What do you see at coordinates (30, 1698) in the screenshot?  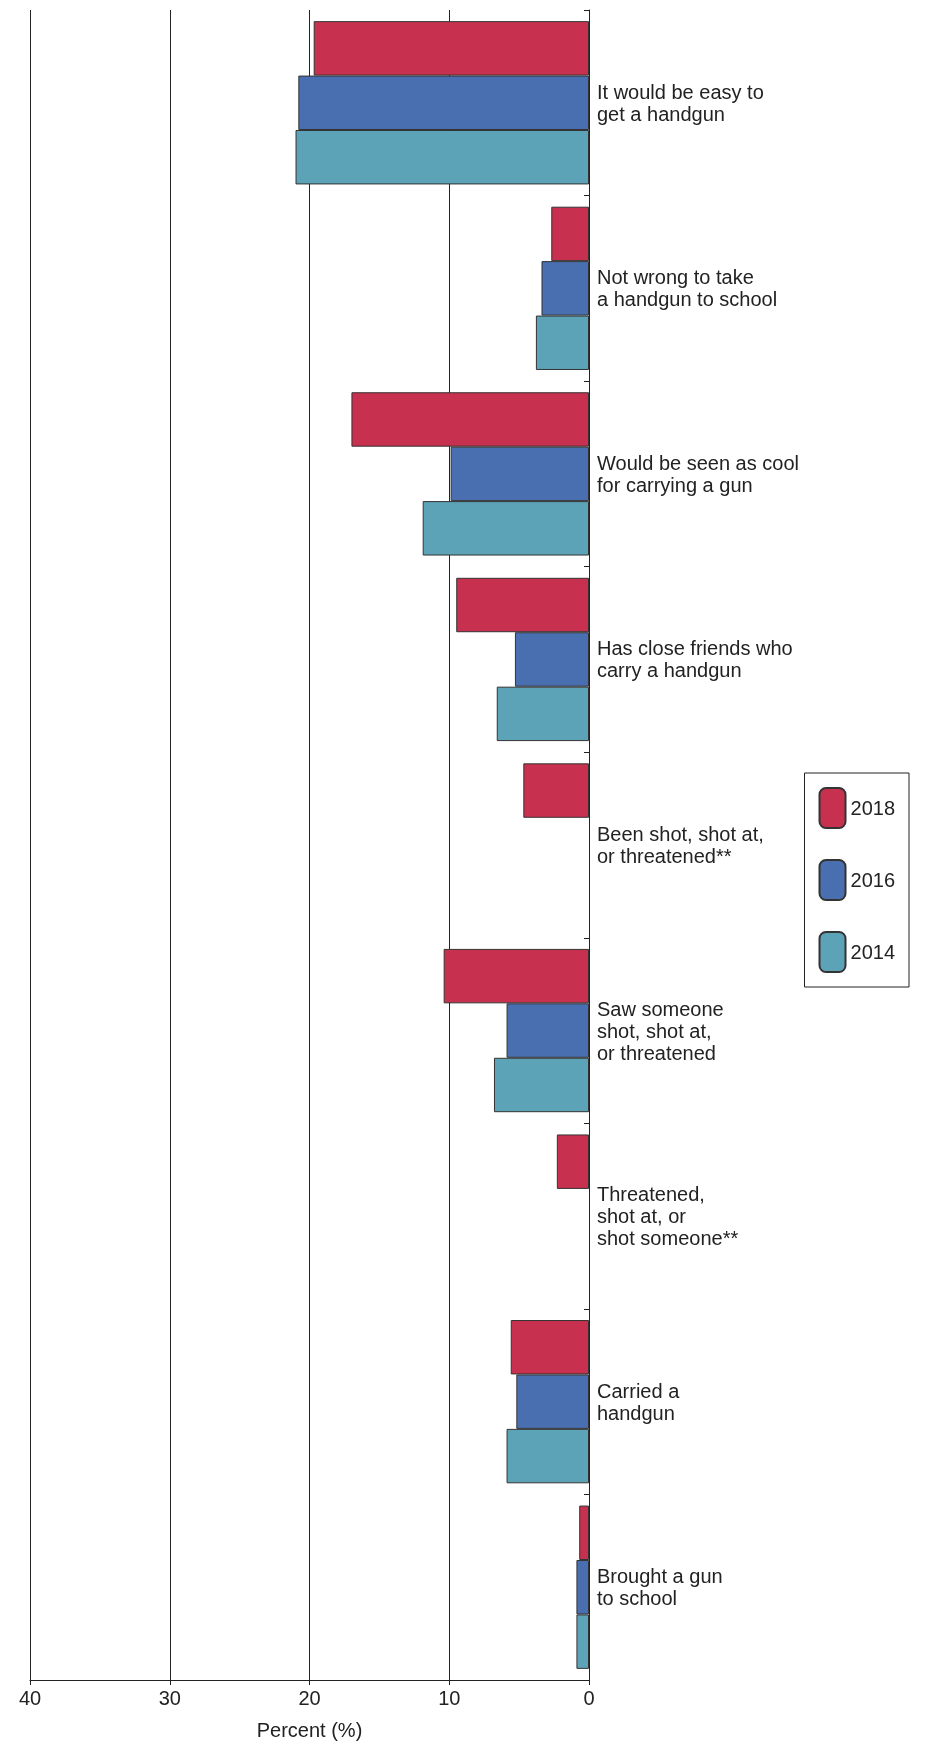 I see `x-tick-label: 40` at bounding box center [30, 1698].